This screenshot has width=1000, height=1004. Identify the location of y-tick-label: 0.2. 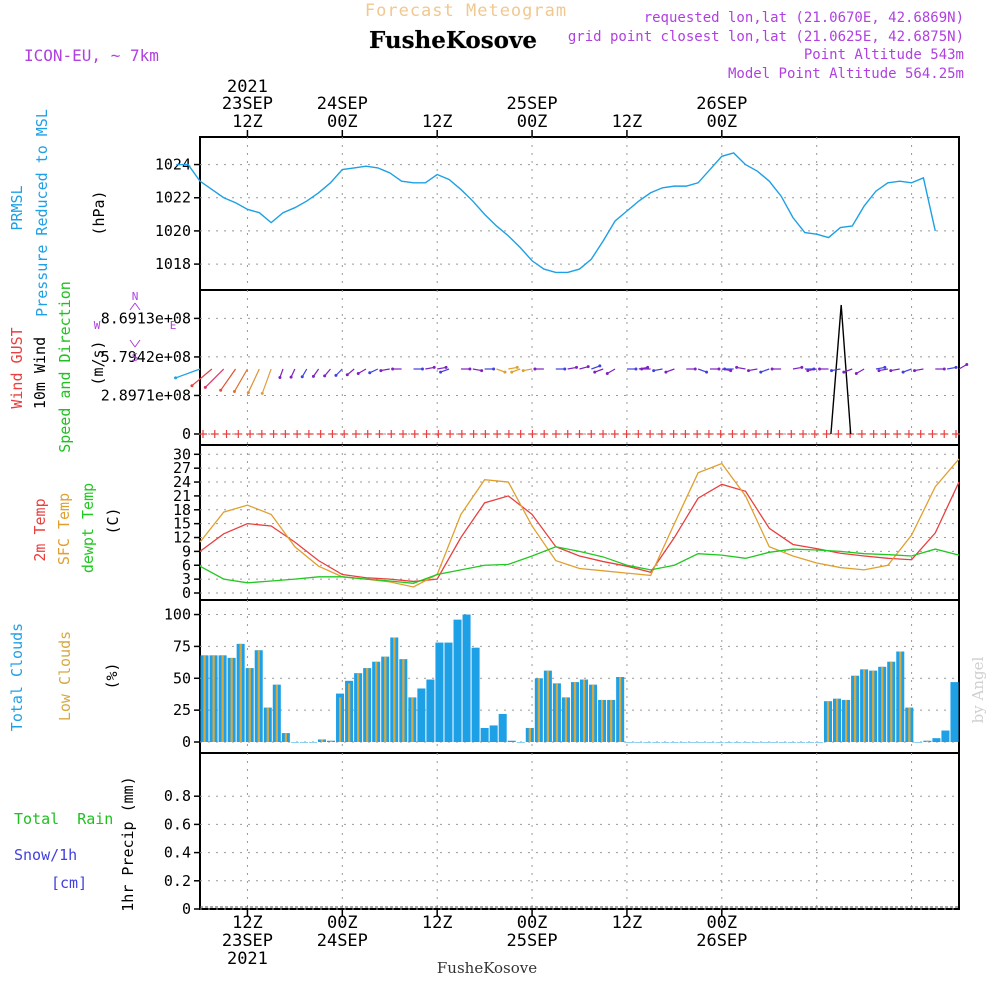
(177, 881).